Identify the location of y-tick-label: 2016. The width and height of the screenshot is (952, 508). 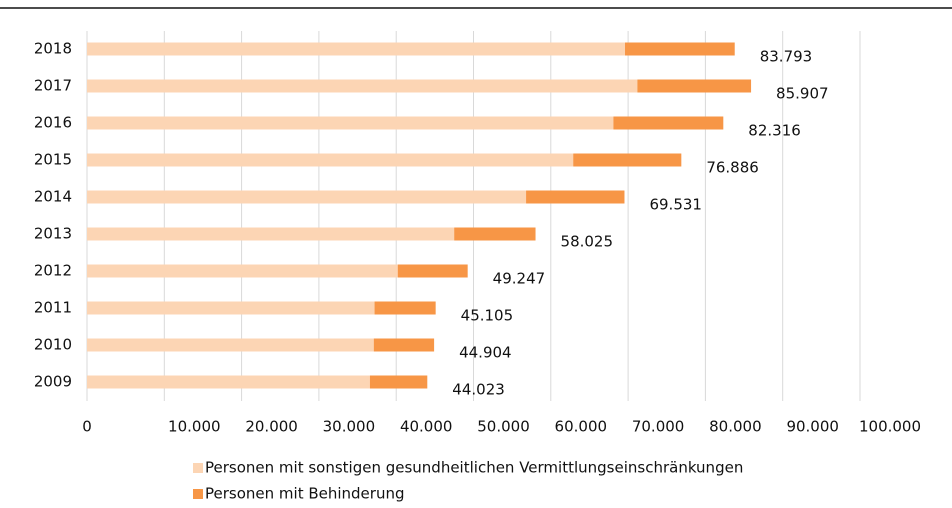
(53, 123).